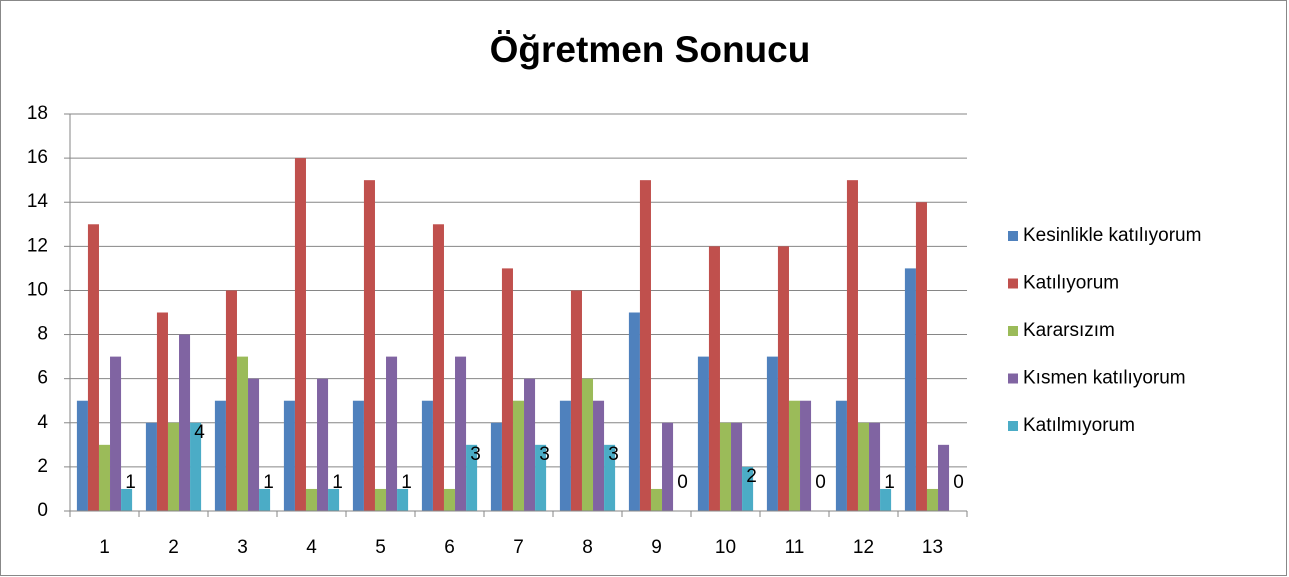  What do you see at coordinates (751, 476) in the screenshot?
I see `data-label: 2` at bounding box center [751, 476].